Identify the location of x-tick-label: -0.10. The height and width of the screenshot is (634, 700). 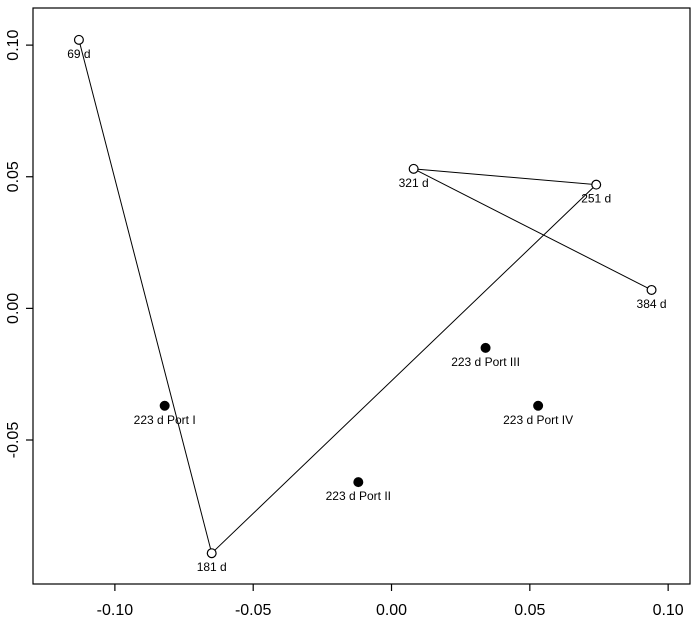
(115, 610).